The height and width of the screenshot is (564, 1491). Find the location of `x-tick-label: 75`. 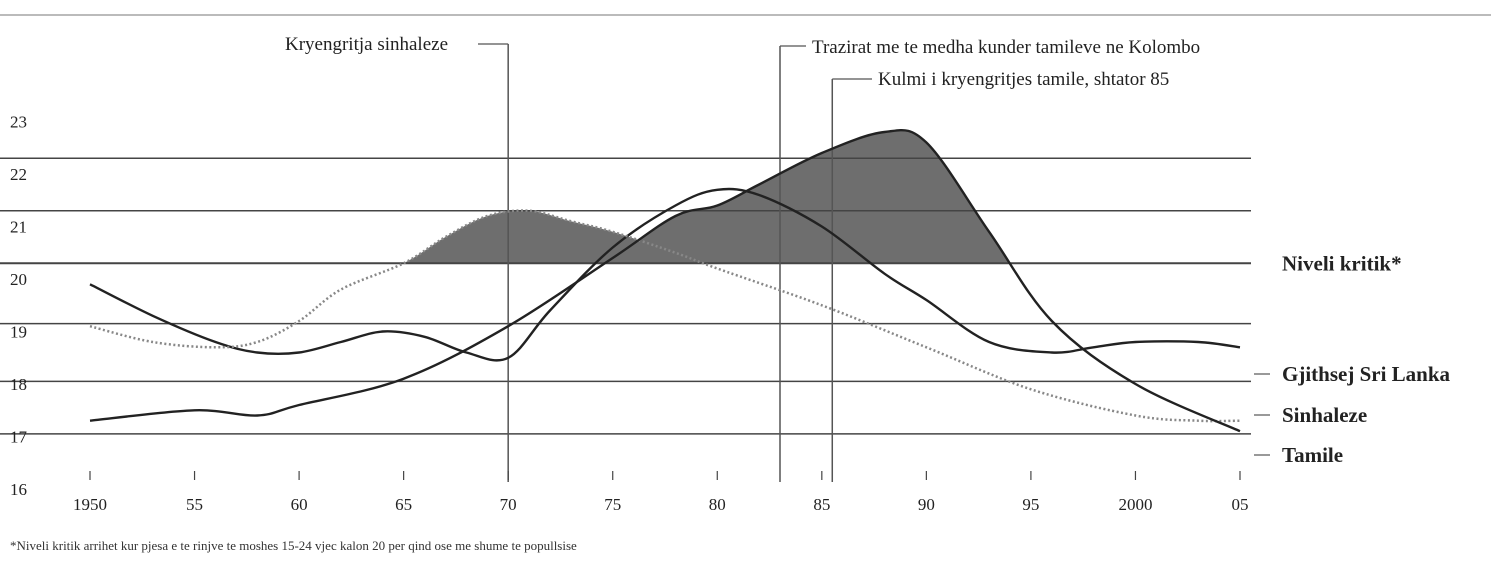

x-tick-label: 75 is located at coordinates (612, 504).